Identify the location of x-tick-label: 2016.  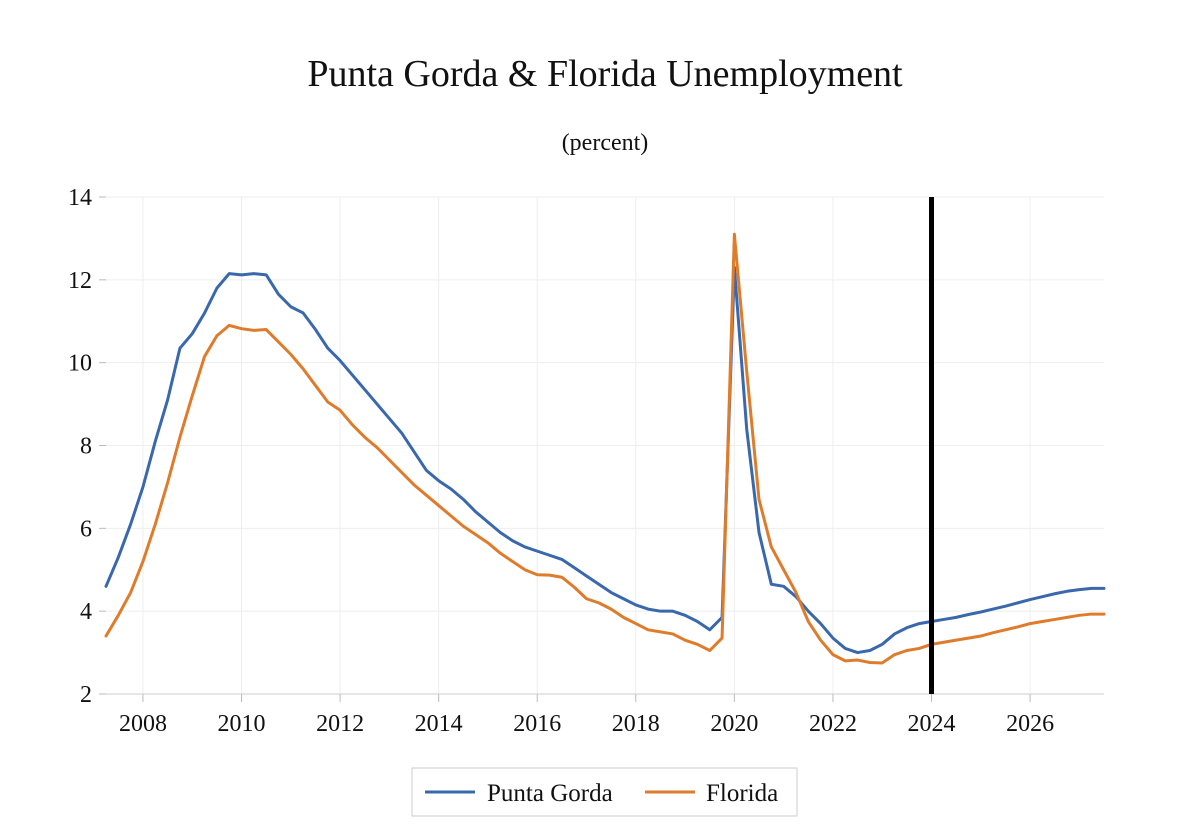
(537, 724).